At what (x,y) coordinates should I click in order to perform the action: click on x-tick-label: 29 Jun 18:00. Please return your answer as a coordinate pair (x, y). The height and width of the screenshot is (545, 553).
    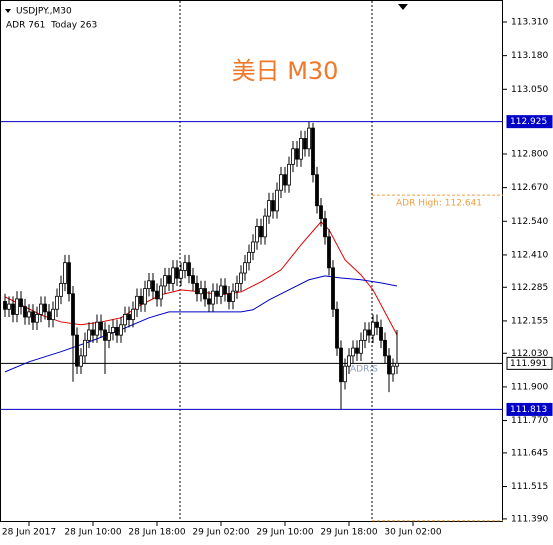
    Looking at the image, I should click on (348, 533).